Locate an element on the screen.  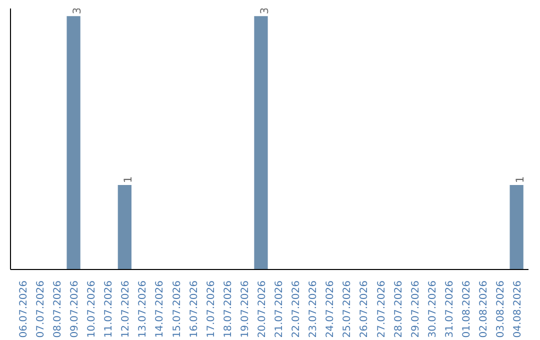
x-tick-label: 10.07.2026 is located at coordinates (92, 309).